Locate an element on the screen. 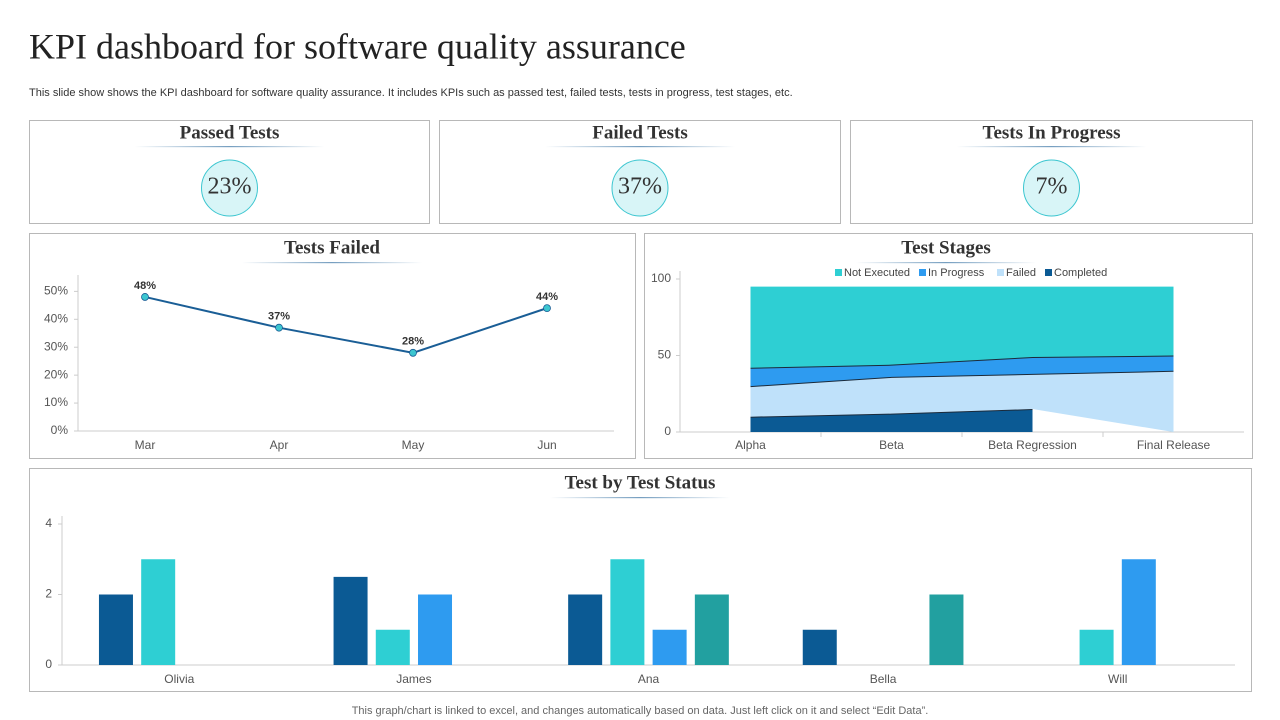 The image size is (1280, 720). x-tick-label: May is located at coordinates (413, 445).